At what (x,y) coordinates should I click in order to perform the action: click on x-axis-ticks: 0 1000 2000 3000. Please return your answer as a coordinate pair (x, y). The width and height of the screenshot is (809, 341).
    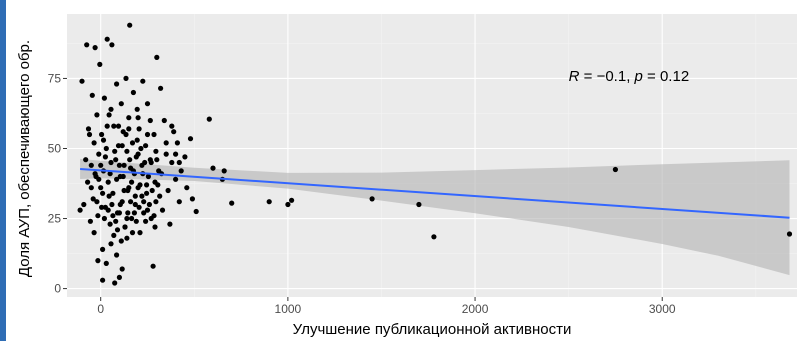
    Looking at the image, I should click on (386, 306).